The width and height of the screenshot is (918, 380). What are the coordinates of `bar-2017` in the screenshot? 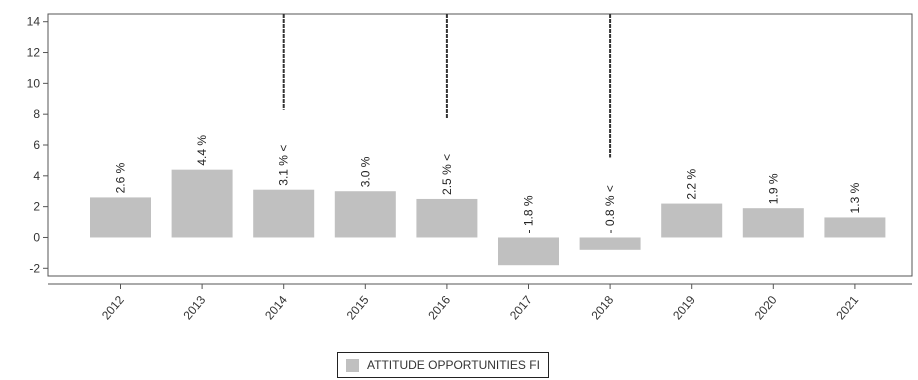 It's located at (528, 251).